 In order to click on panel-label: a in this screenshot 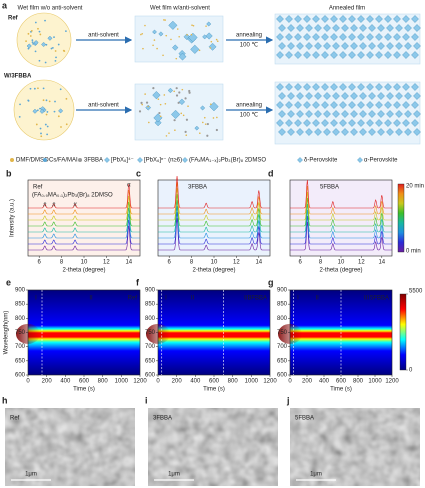, I will do `click(5, 5)`.